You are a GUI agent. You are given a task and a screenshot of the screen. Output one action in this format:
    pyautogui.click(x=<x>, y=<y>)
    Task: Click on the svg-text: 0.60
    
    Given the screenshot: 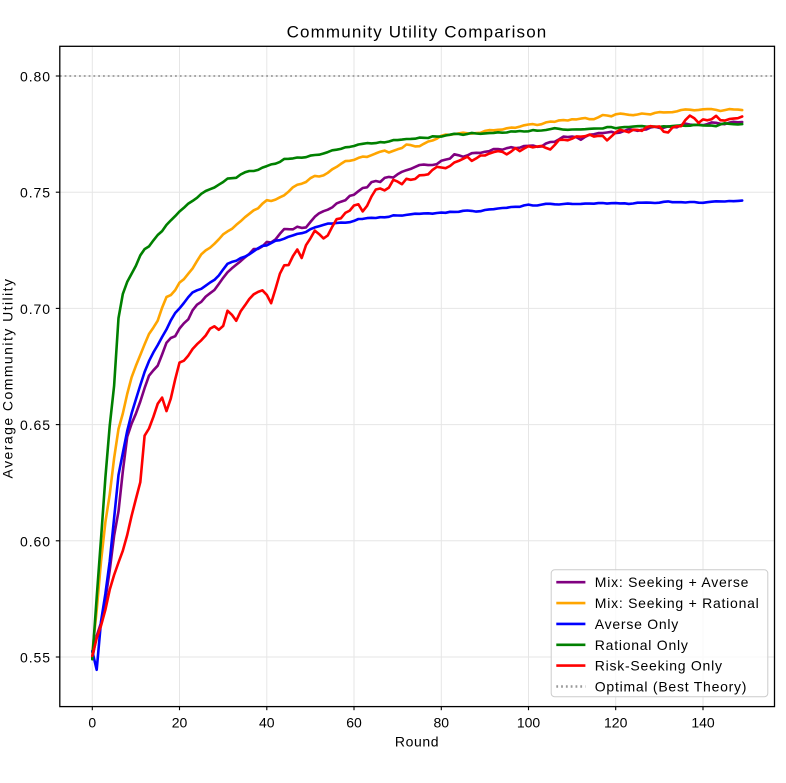 What is the action you would take?
    pyautogui.click(x=35, y=541)
    